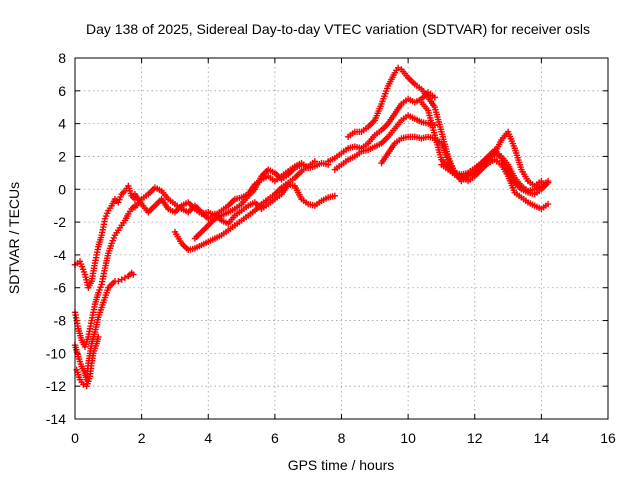 The height and width of the screenshot is (480, 640). What do you see at coordinates (408, 438) in the screenshot?
I see `x-tick-label: 10` at bounding box center [408, 438].